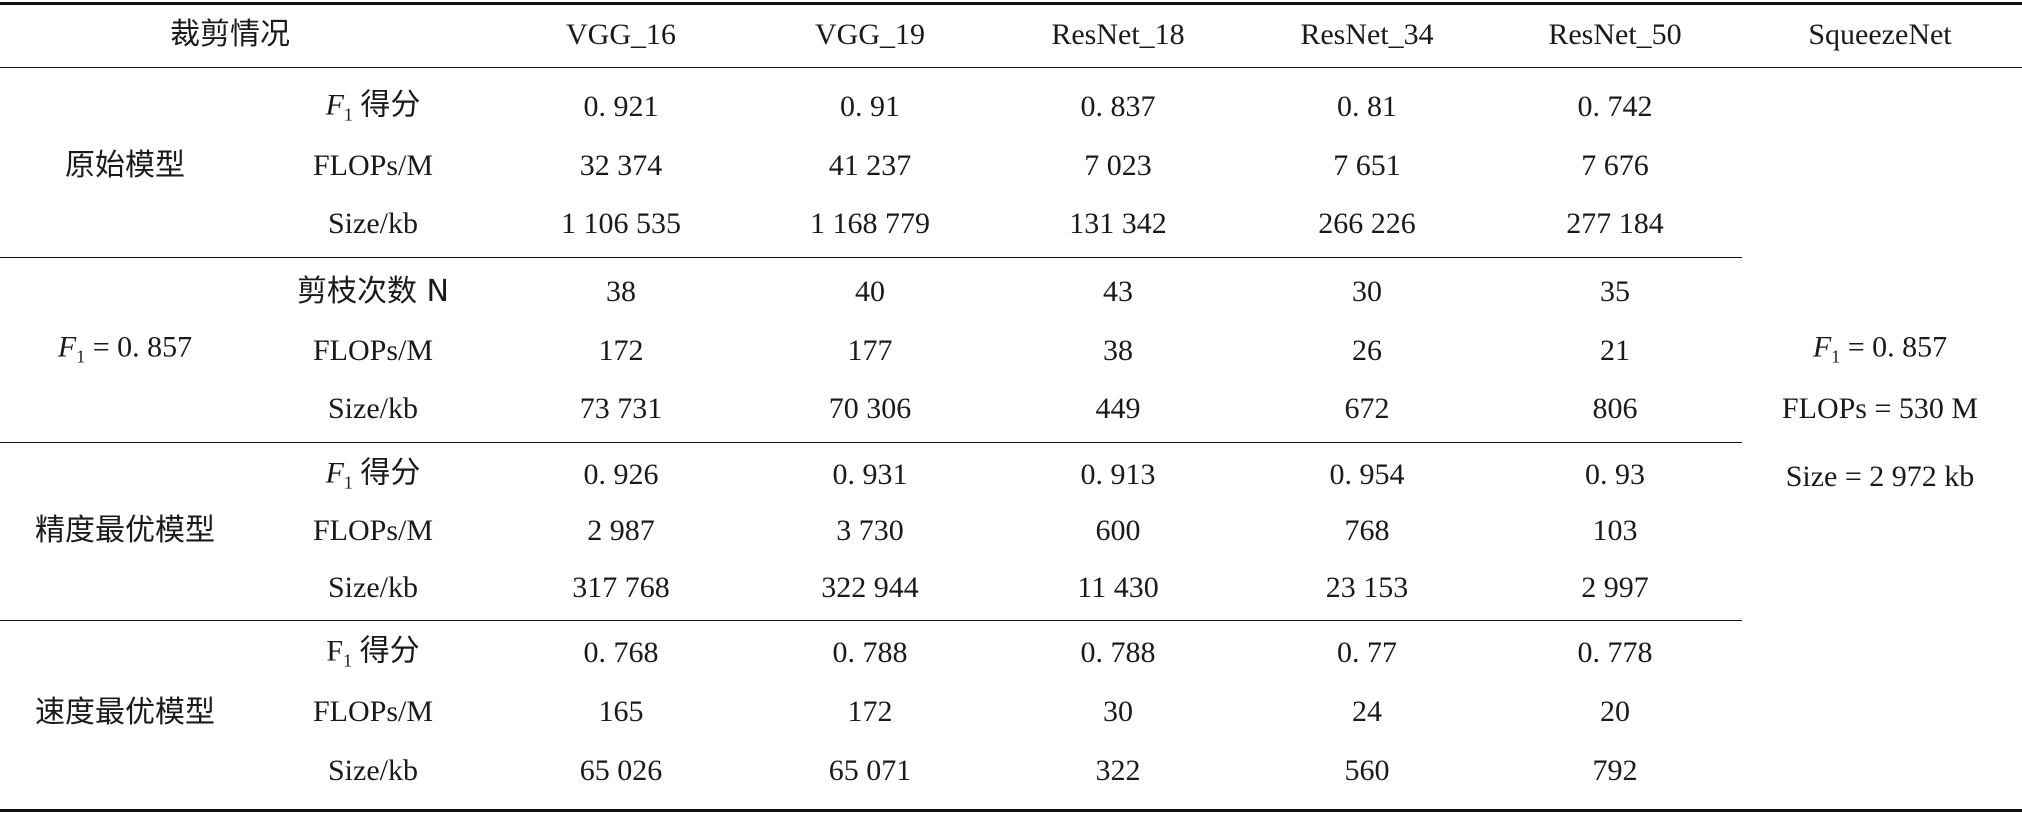  I want to click on table-cell: 11 430, so click(1118, 587).